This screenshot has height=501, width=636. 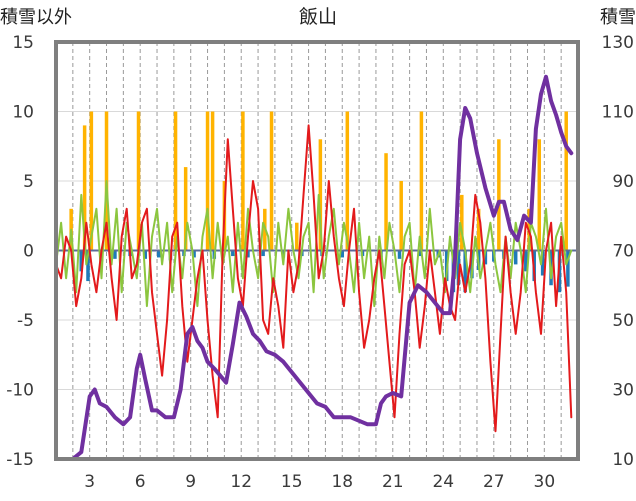 I want to click on y-right-tick-label: 30, so click(x=623, y=391).